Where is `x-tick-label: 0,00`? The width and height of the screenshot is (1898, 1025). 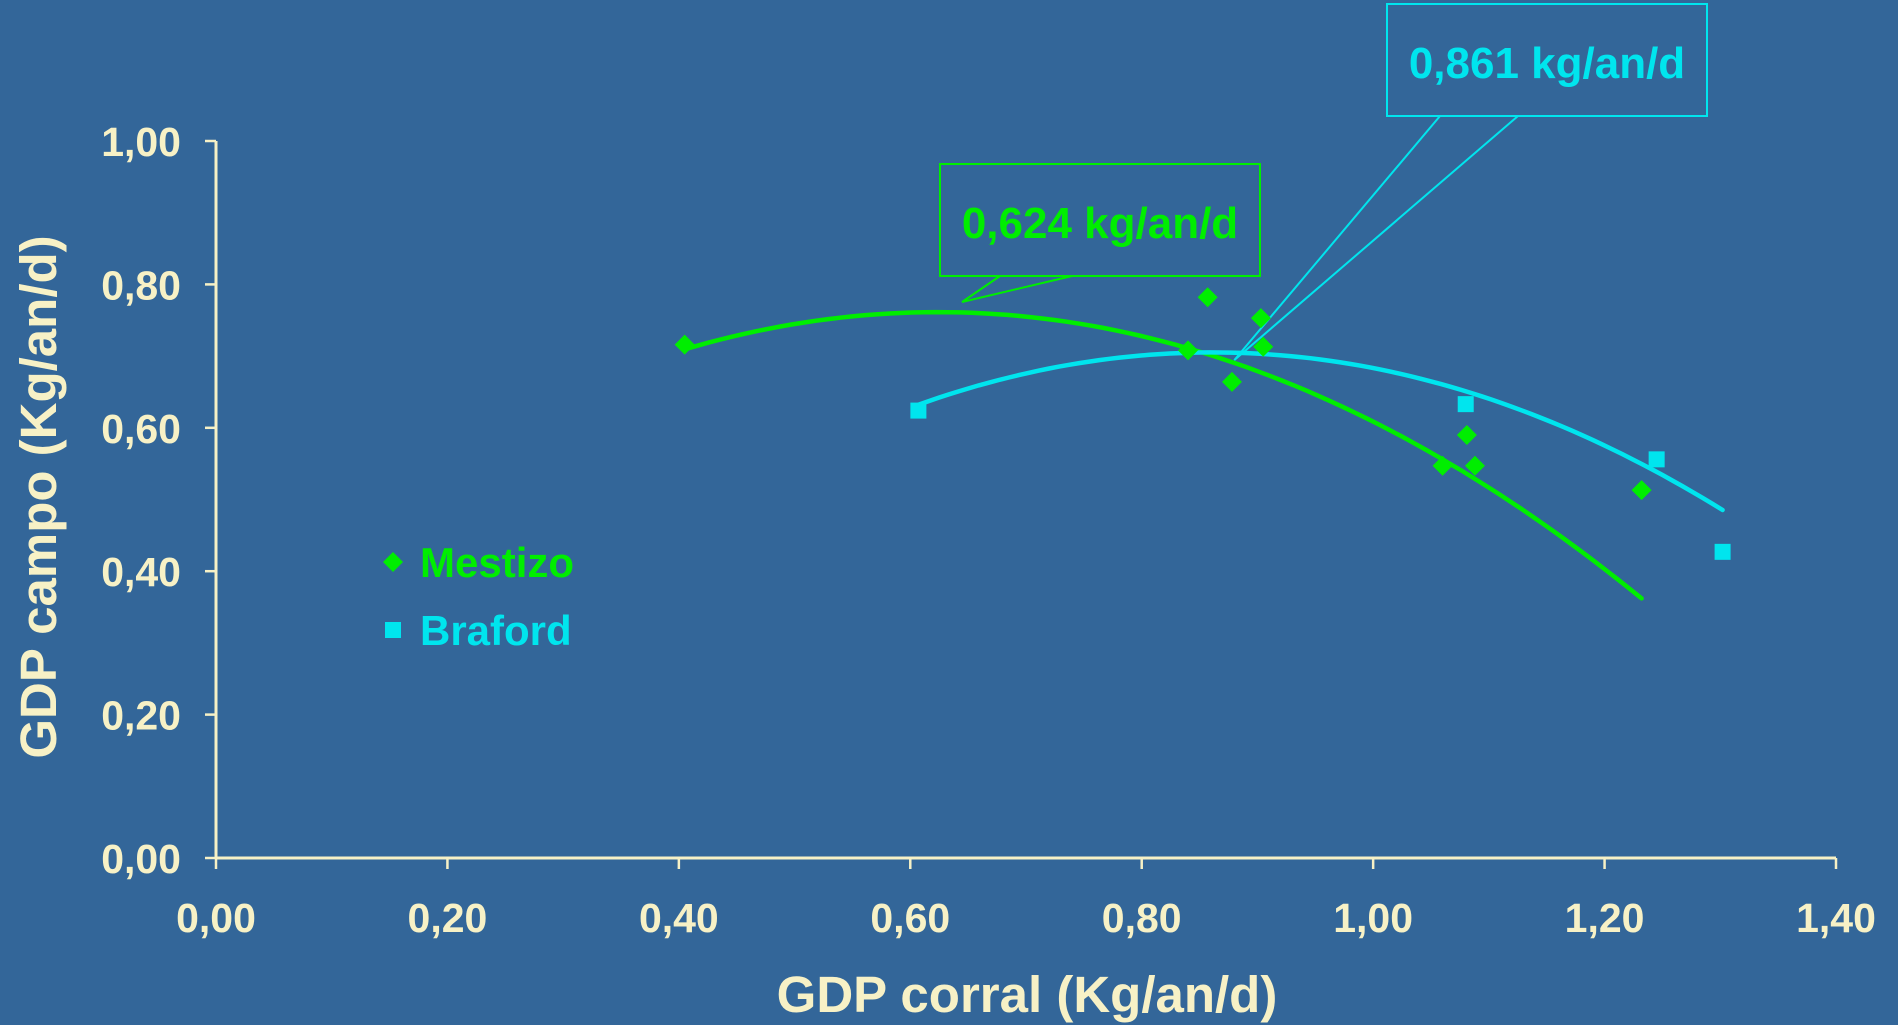 x-tick-label: 0,00 is located at coordinates (216, 918).